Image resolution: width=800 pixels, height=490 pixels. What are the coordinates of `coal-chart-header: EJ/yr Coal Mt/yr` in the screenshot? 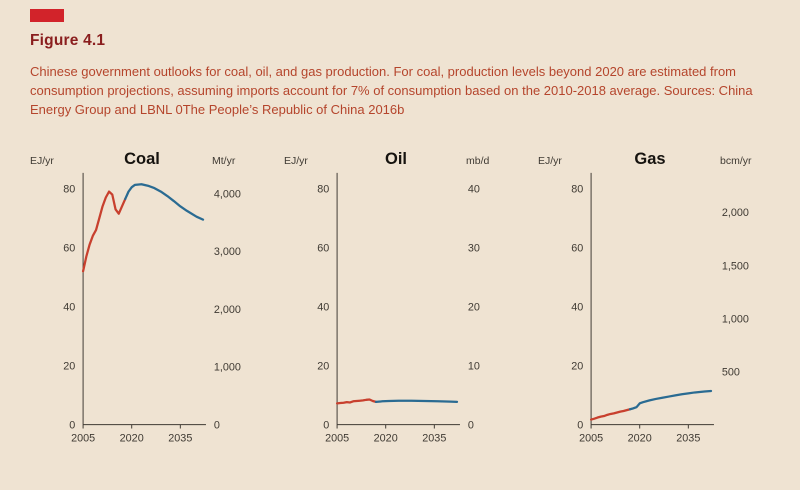 It's located at (146, 159).